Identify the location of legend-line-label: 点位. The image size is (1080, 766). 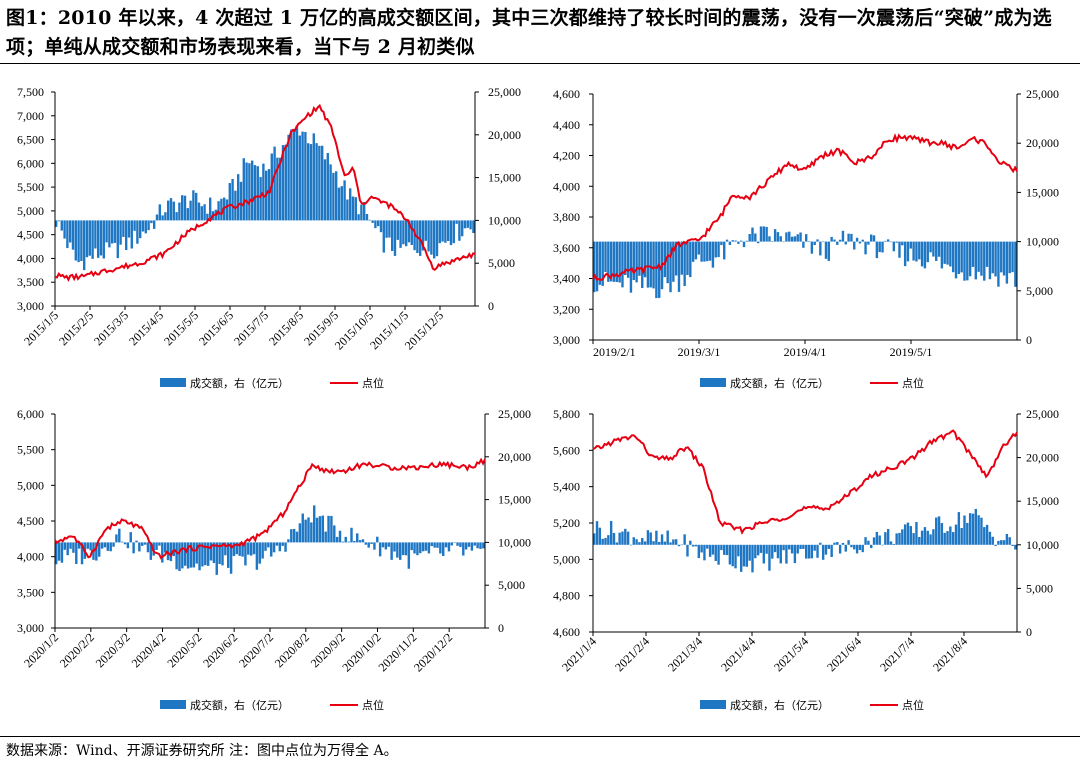
(913, 705).